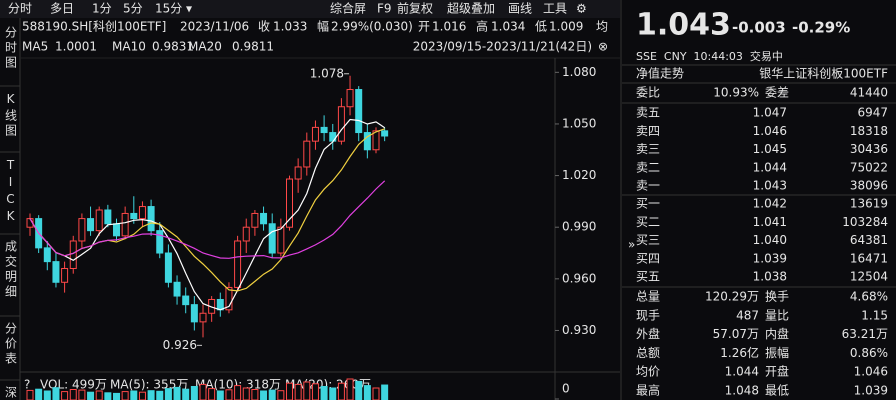  What do you see at coordinates (133, 9) in the screenshot?
I see `timeframe-tab: 5分` at bounding box center [133, 9].